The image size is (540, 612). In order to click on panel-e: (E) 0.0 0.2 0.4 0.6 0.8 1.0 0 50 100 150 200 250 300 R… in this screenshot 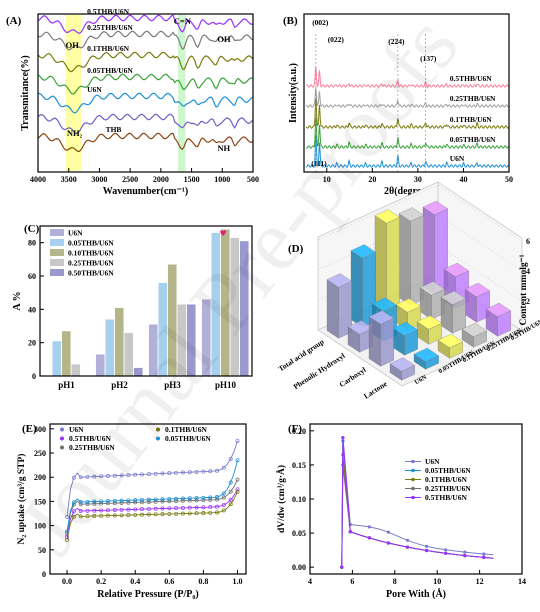, I will do `click(131, 511)`.